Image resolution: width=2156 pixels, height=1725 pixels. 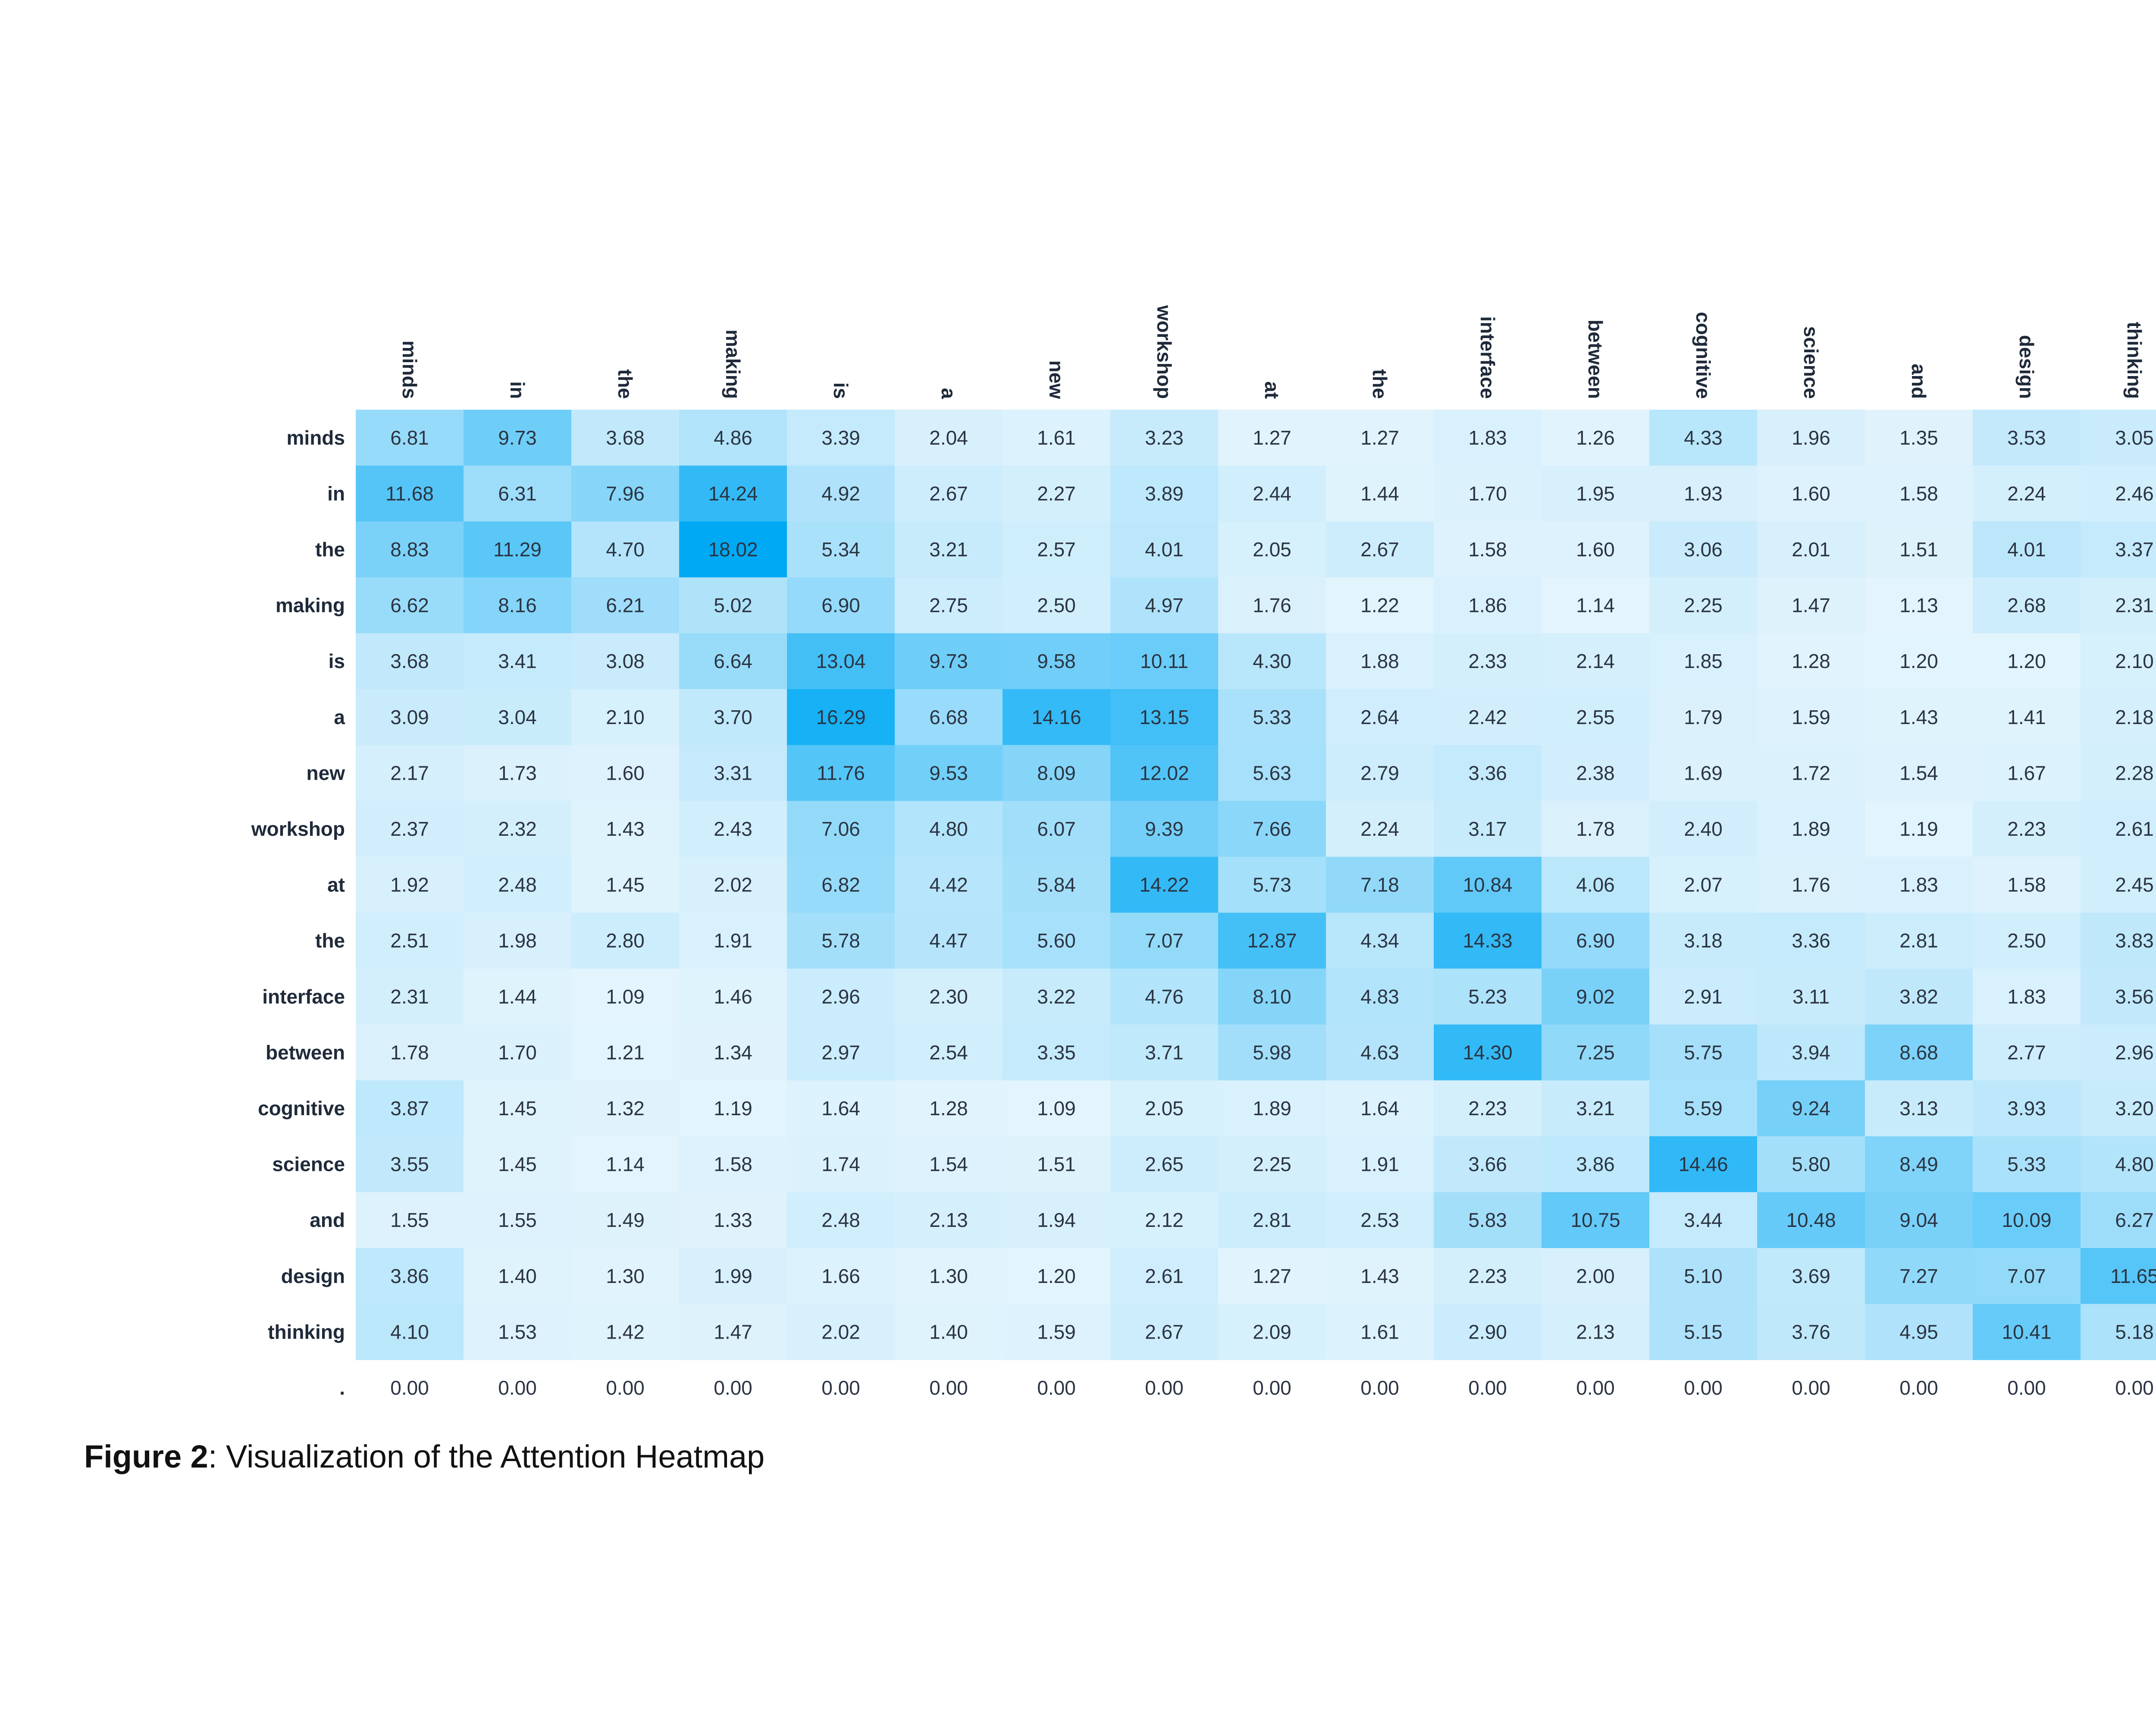 I want to click on cell-value: 1.40, so click(x=948, y=1331).